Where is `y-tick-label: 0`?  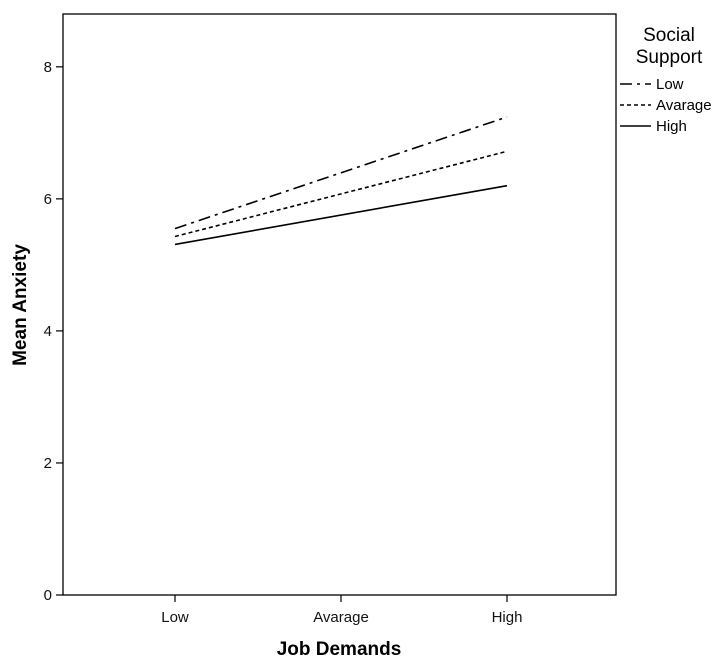 y-tick-label: 0 is located at coordinates (48, 595).